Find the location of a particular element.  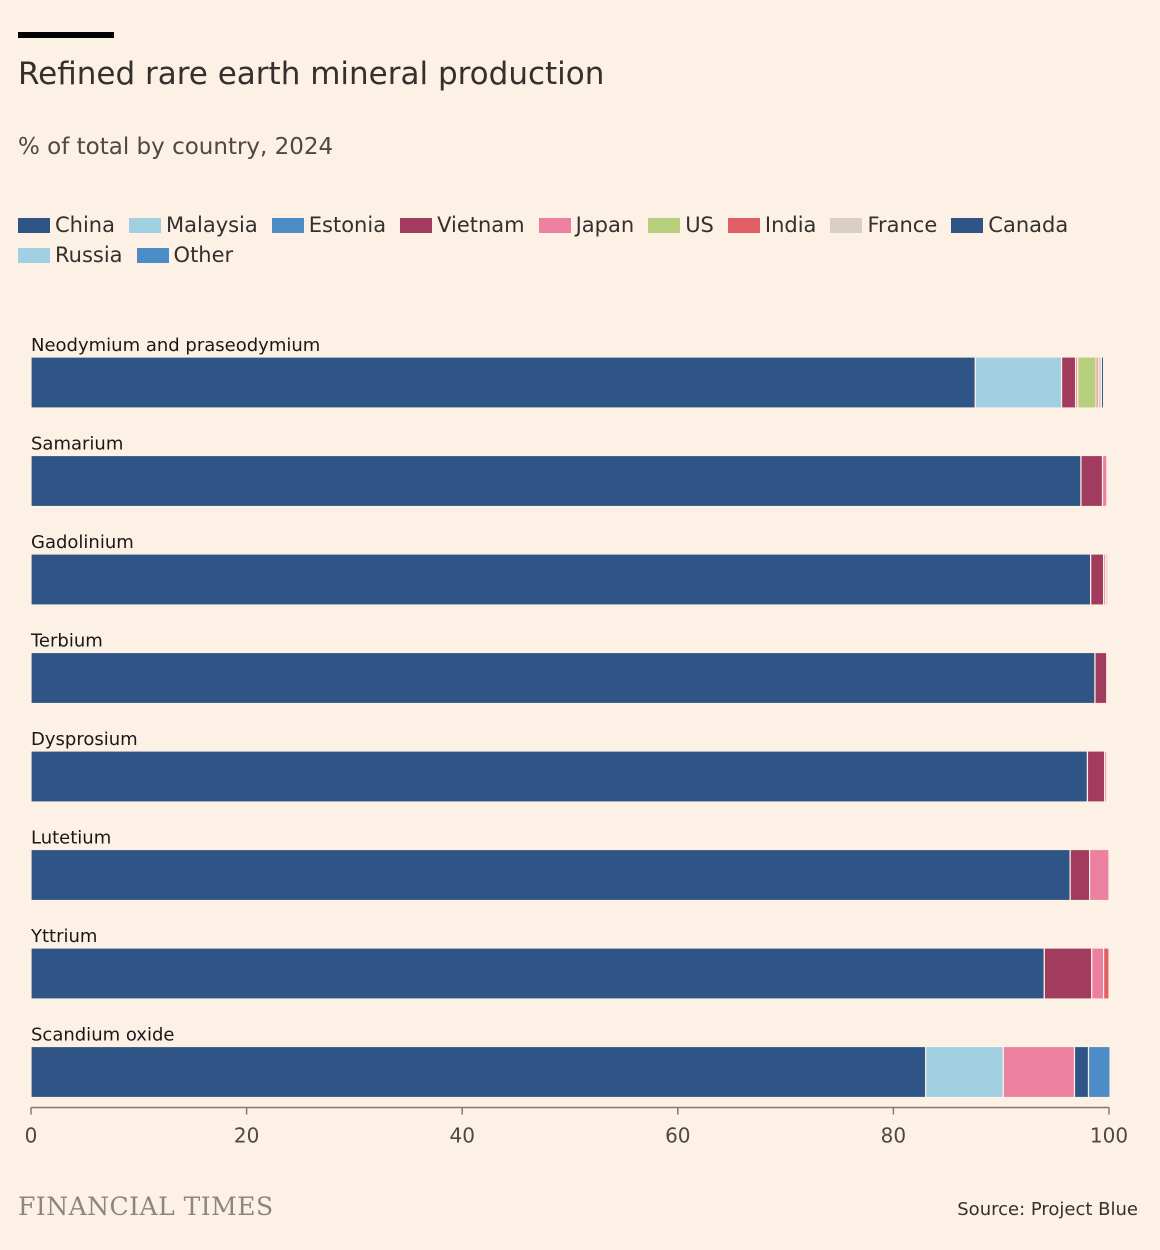

legend-item-estonia: Estonia is located at coordinates (329, 225).